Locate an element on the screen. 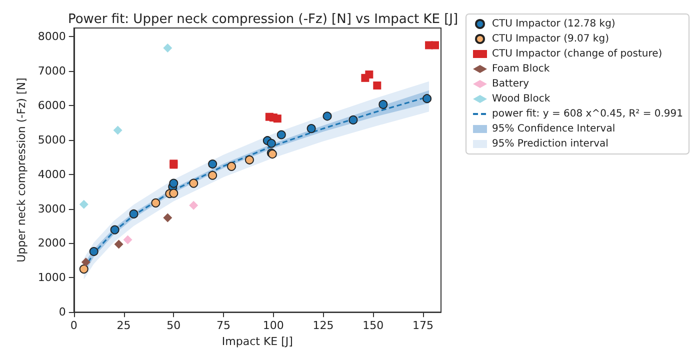  legend-label: power fit: y = 608 x^0.45, R² = 0.991 is located at coordinates (588, 114).